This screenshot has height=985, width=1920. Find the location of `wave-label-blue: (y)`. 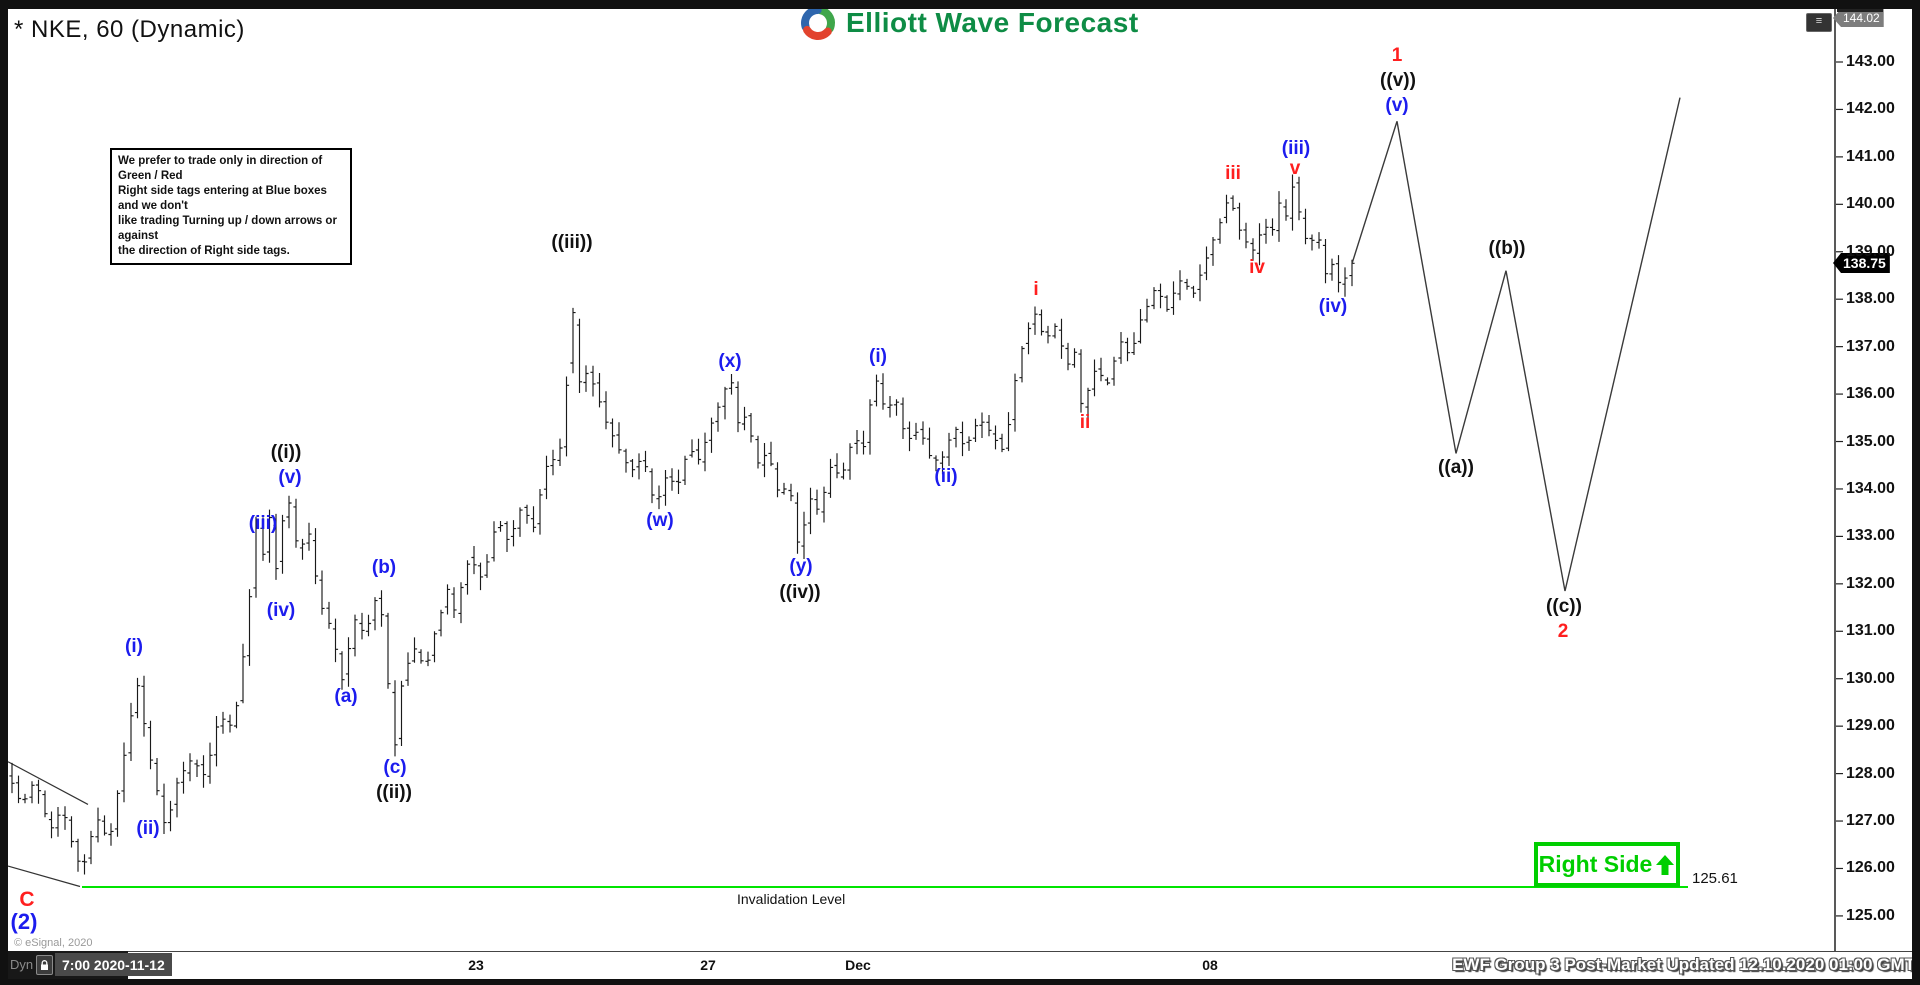

wave-label-blue: (y) is located at coordinates (801, 566).